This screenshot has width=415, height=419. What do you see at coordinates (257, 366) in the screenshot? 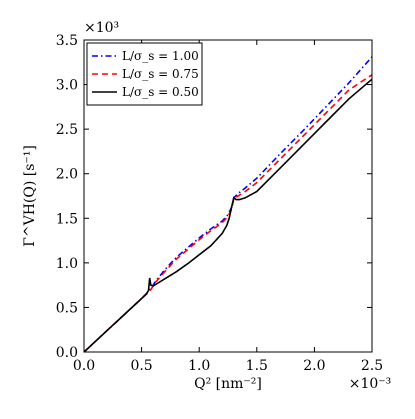
I see `x-tick-label: 1.5` at bounding box center [257, 366].